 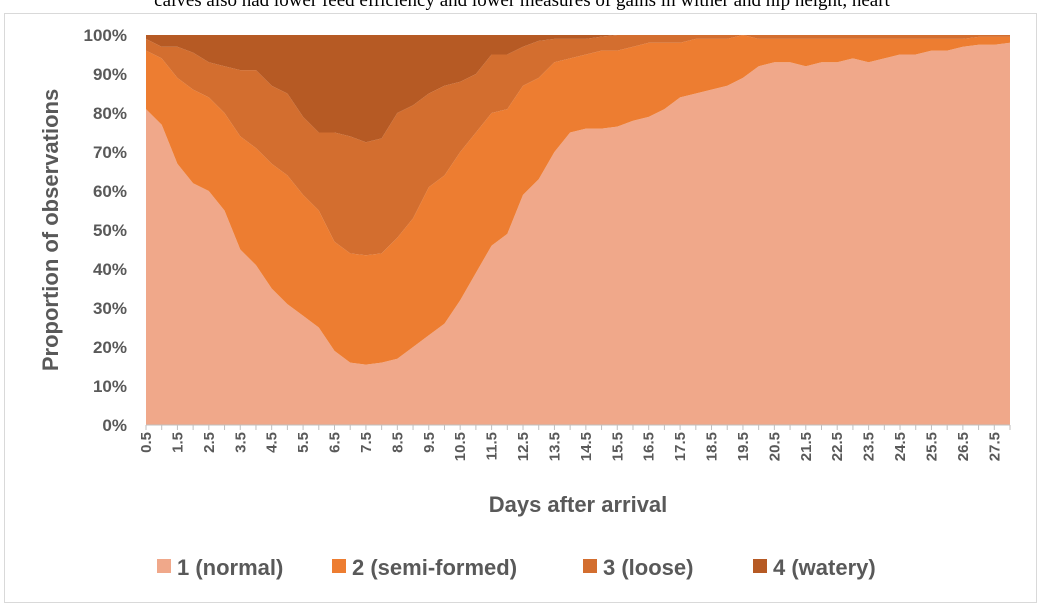 I want to click on x-tick-label: 13.5, so click(x=554, y=446).